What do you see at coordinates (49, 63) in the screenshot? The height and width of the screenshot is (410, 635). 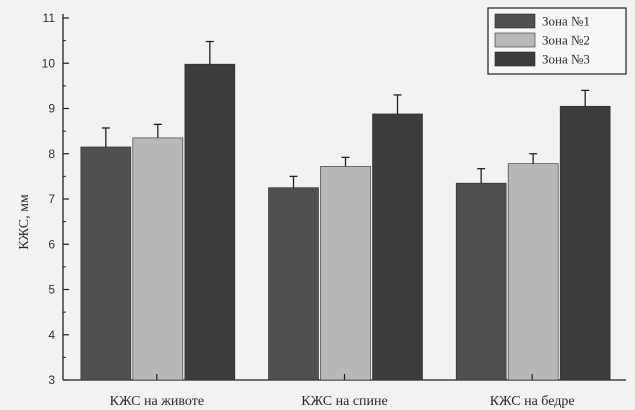 I see `y-tick-label: 10` at bounding box center [49, 63].